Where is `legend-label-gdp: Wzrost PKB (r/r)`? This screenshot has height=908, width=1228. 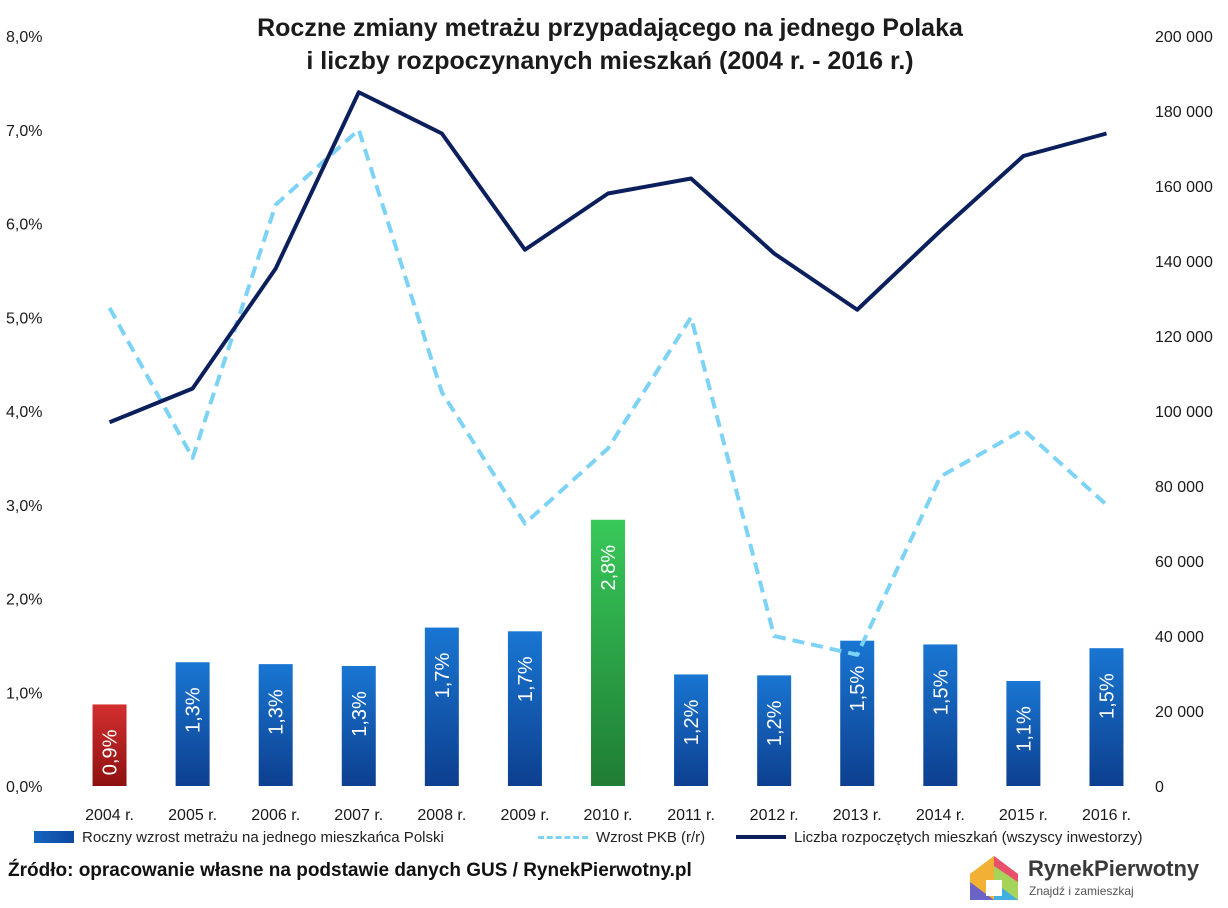
legend-label-gdp: Wzrost PKB (r/r) is located at coordinates (651, 837).